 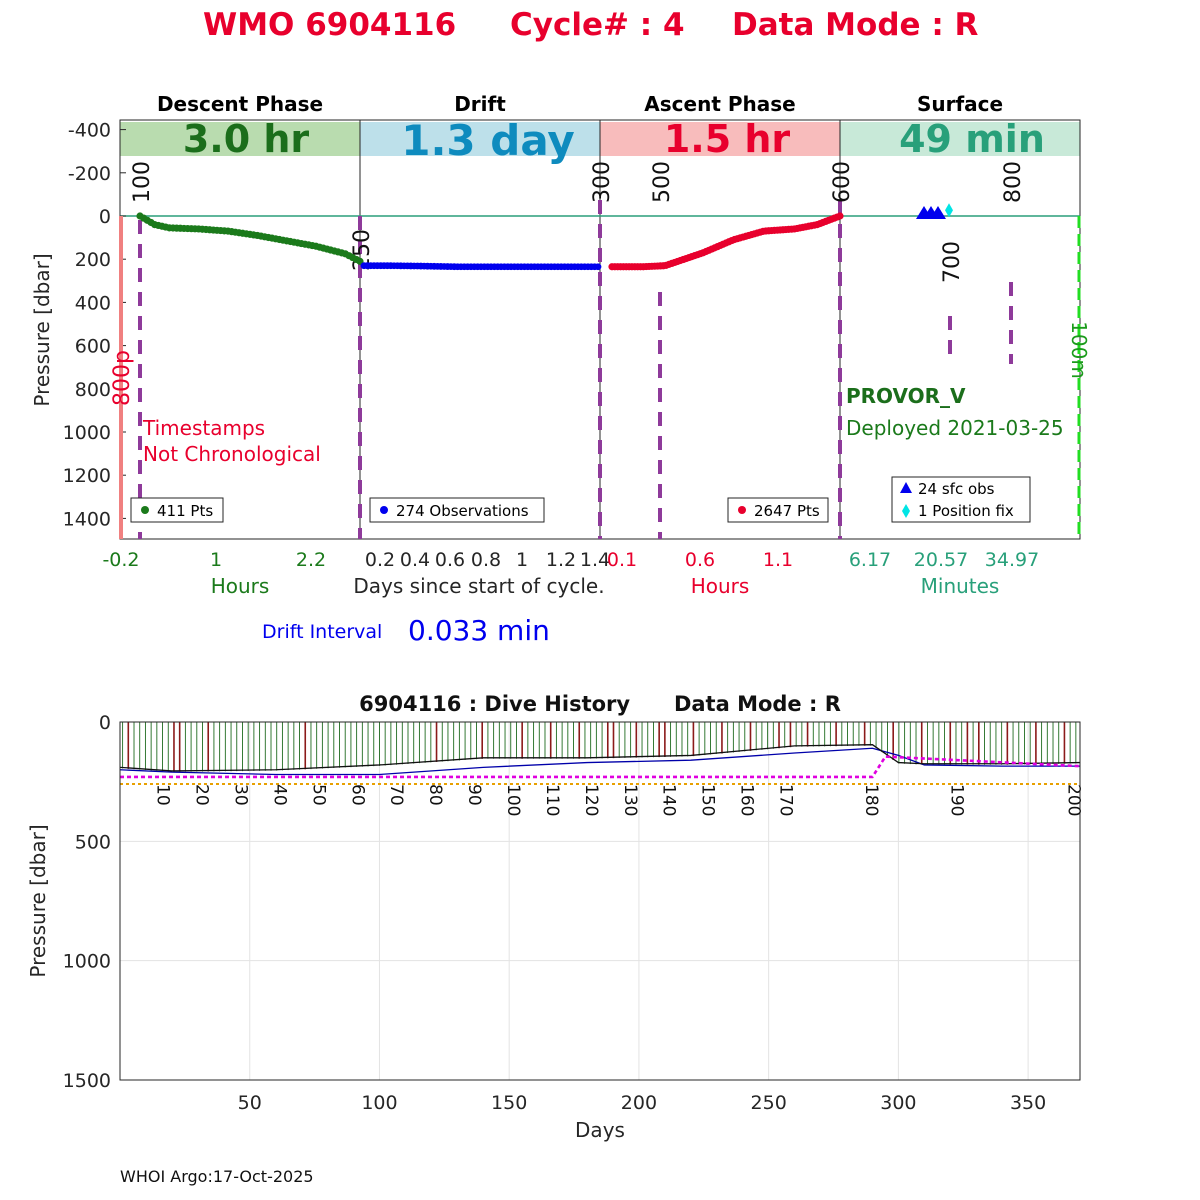 What do you see at coordinates (379, 1103) in the screenshot?
I see `bottom-x-tick-label: 100` at bounding box center [379, 1103].